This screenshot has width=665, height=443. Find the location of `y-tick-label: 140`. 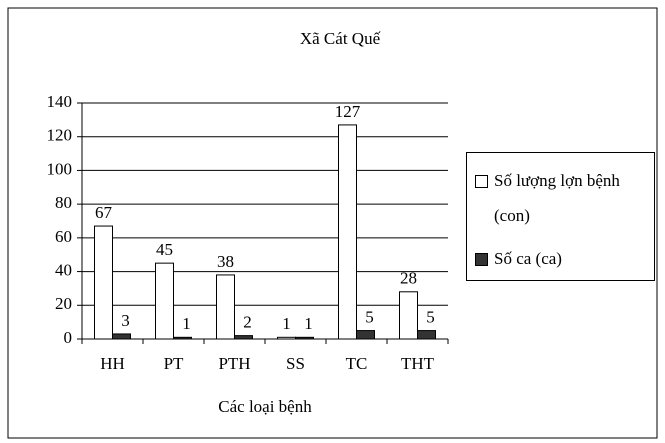

y-tick-label: 140 is located at coordinates (60, 101).